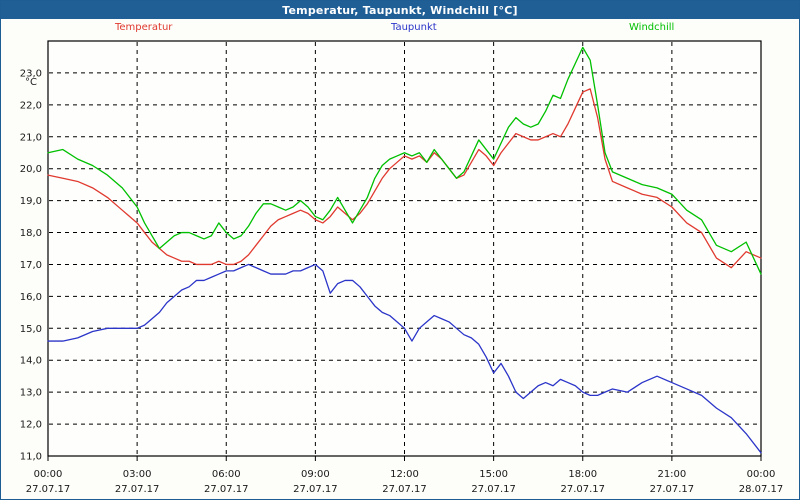  What do you see at coordinates (31, 457) in the screenshot?
I see `y-axis-tick-label: 11,0` at bounding box center [31, 457].